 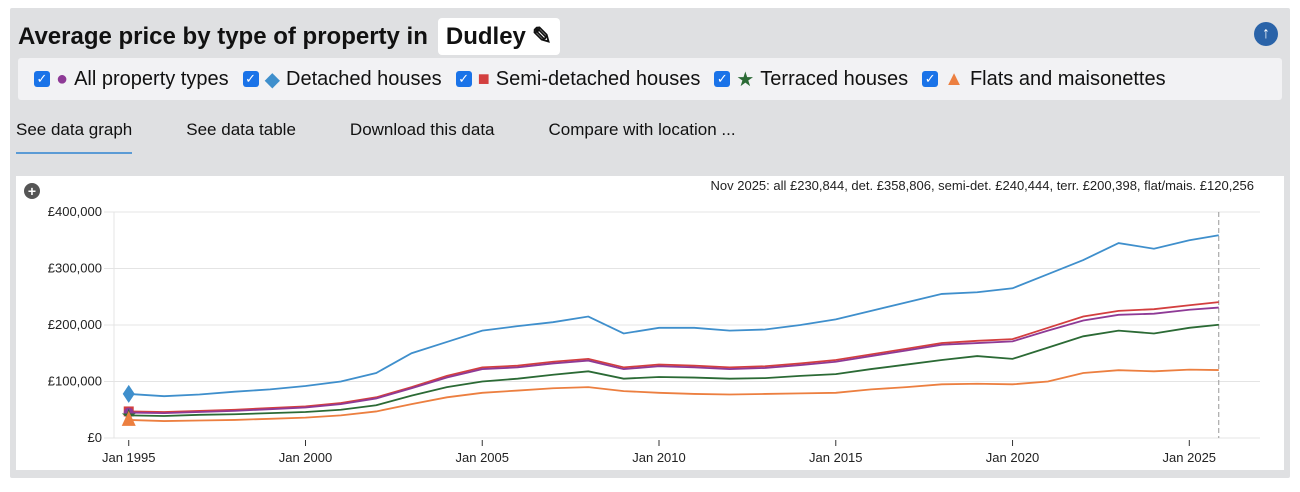 What do you see at coordinates (272, 79) in the screenshot?
I see `diamond-icon: ◆` at bounding box center [272, 79].